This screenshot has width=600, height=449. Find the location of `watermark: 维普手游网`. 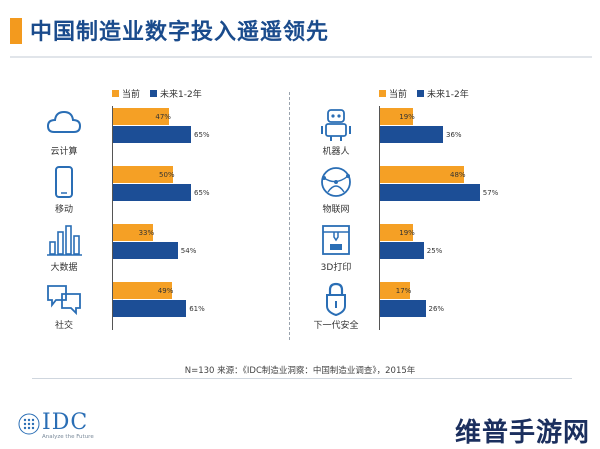

watermark: 维普手游网 is located at coordinates (522, 433).